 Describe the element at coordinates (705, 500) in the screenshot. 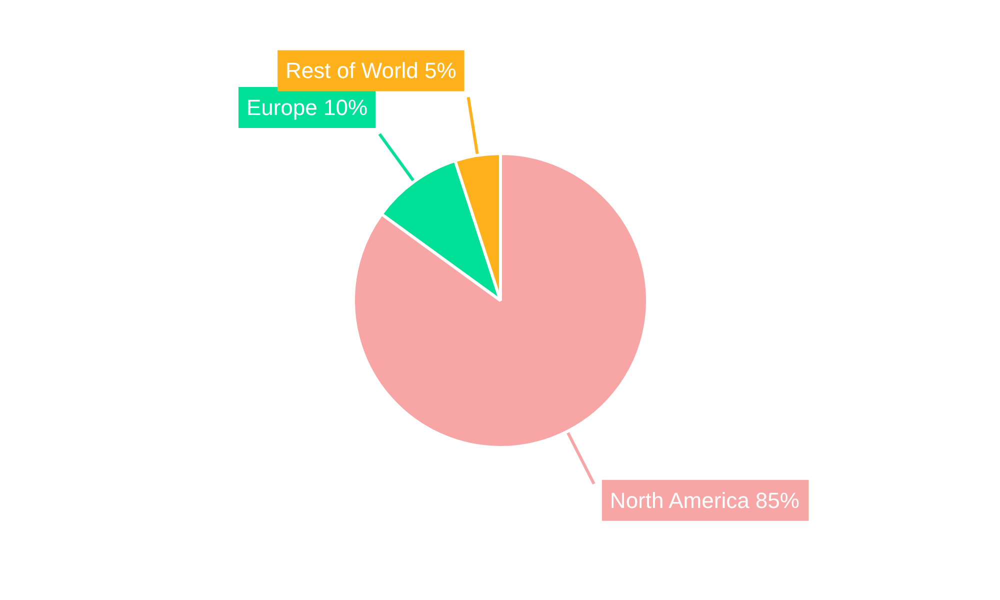

I see `slice-label: North America 85%` at that location.